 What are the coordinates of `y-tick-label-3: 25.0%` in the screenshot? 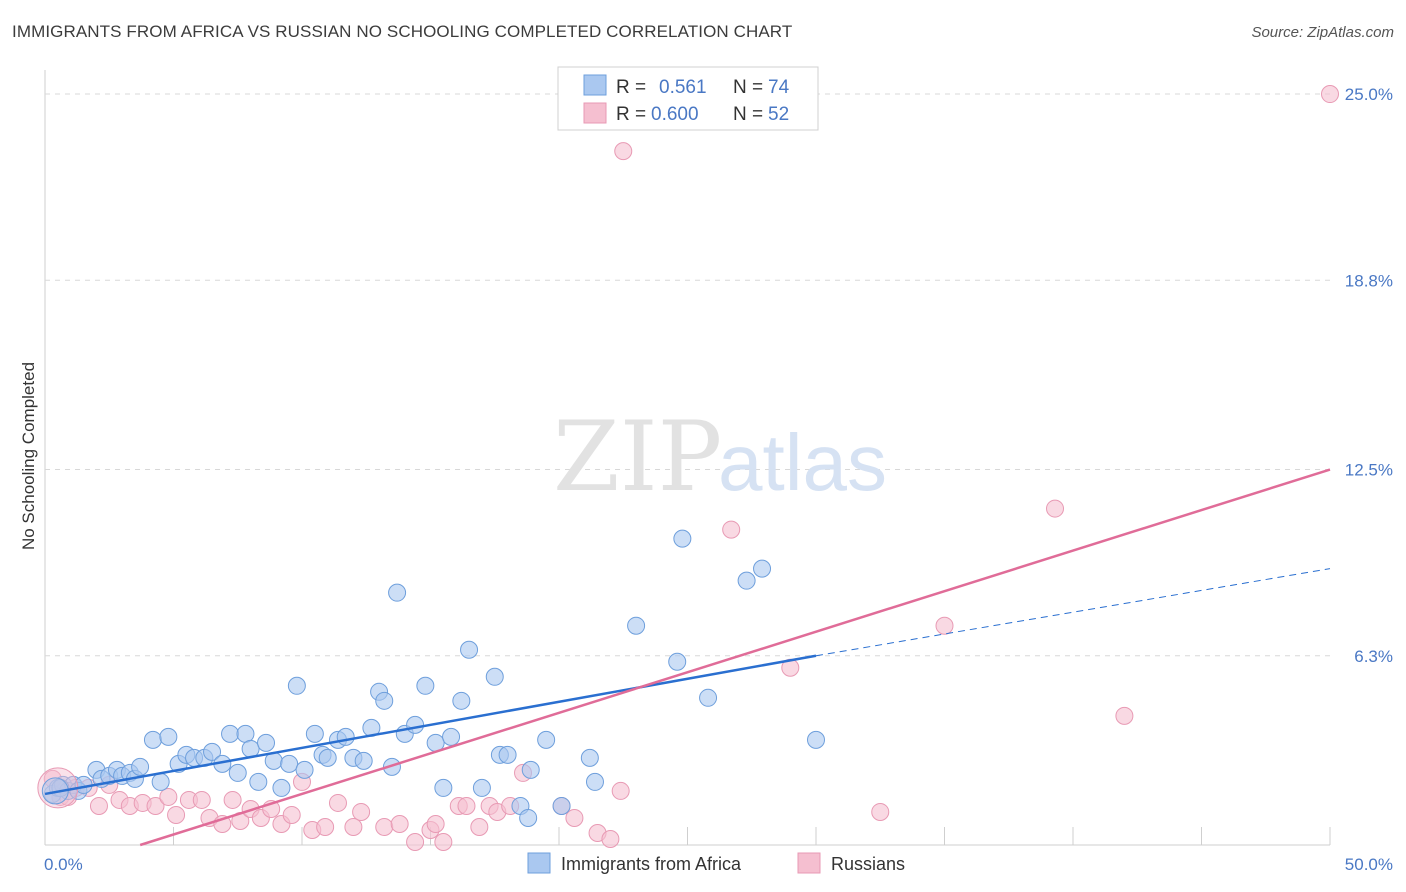 It's located at (1369, 94).